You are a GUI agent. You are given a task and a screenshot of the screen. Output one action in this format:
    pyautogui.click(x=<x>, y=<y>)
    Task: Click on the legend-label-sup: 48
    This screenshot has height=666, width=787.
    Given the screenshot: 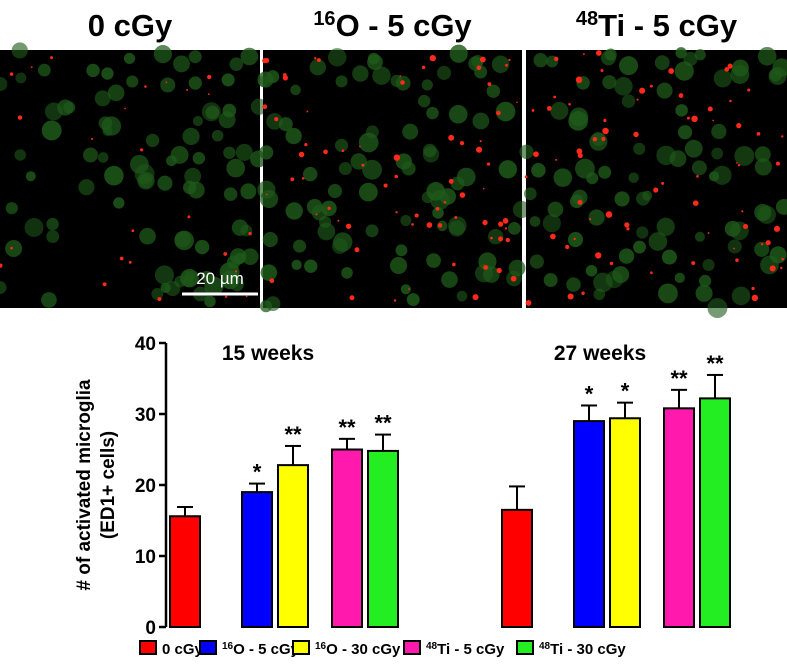 What is the action you would take?
    pyautogui.click(x=545, y=646)
    